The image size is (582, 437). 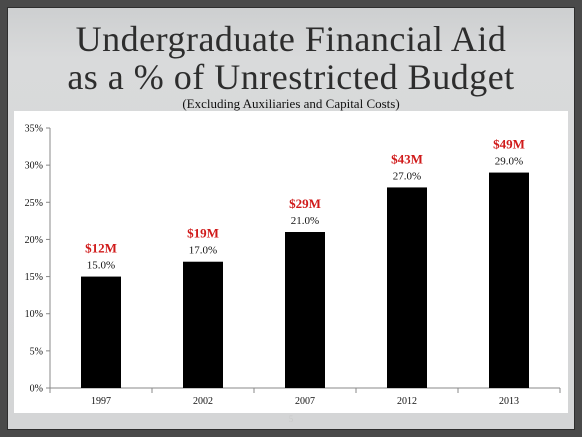 I want to click on x-axis: 1997 2002 2007 2012 2013, so click(x=305, y=397).